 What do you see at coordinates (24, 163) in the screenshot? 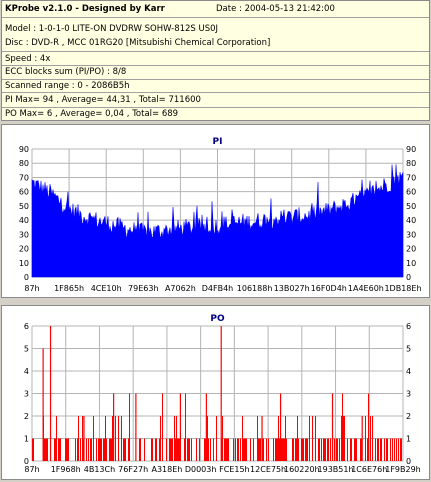
I see `y-tick-label: 80` at bounding box center [24, 163].